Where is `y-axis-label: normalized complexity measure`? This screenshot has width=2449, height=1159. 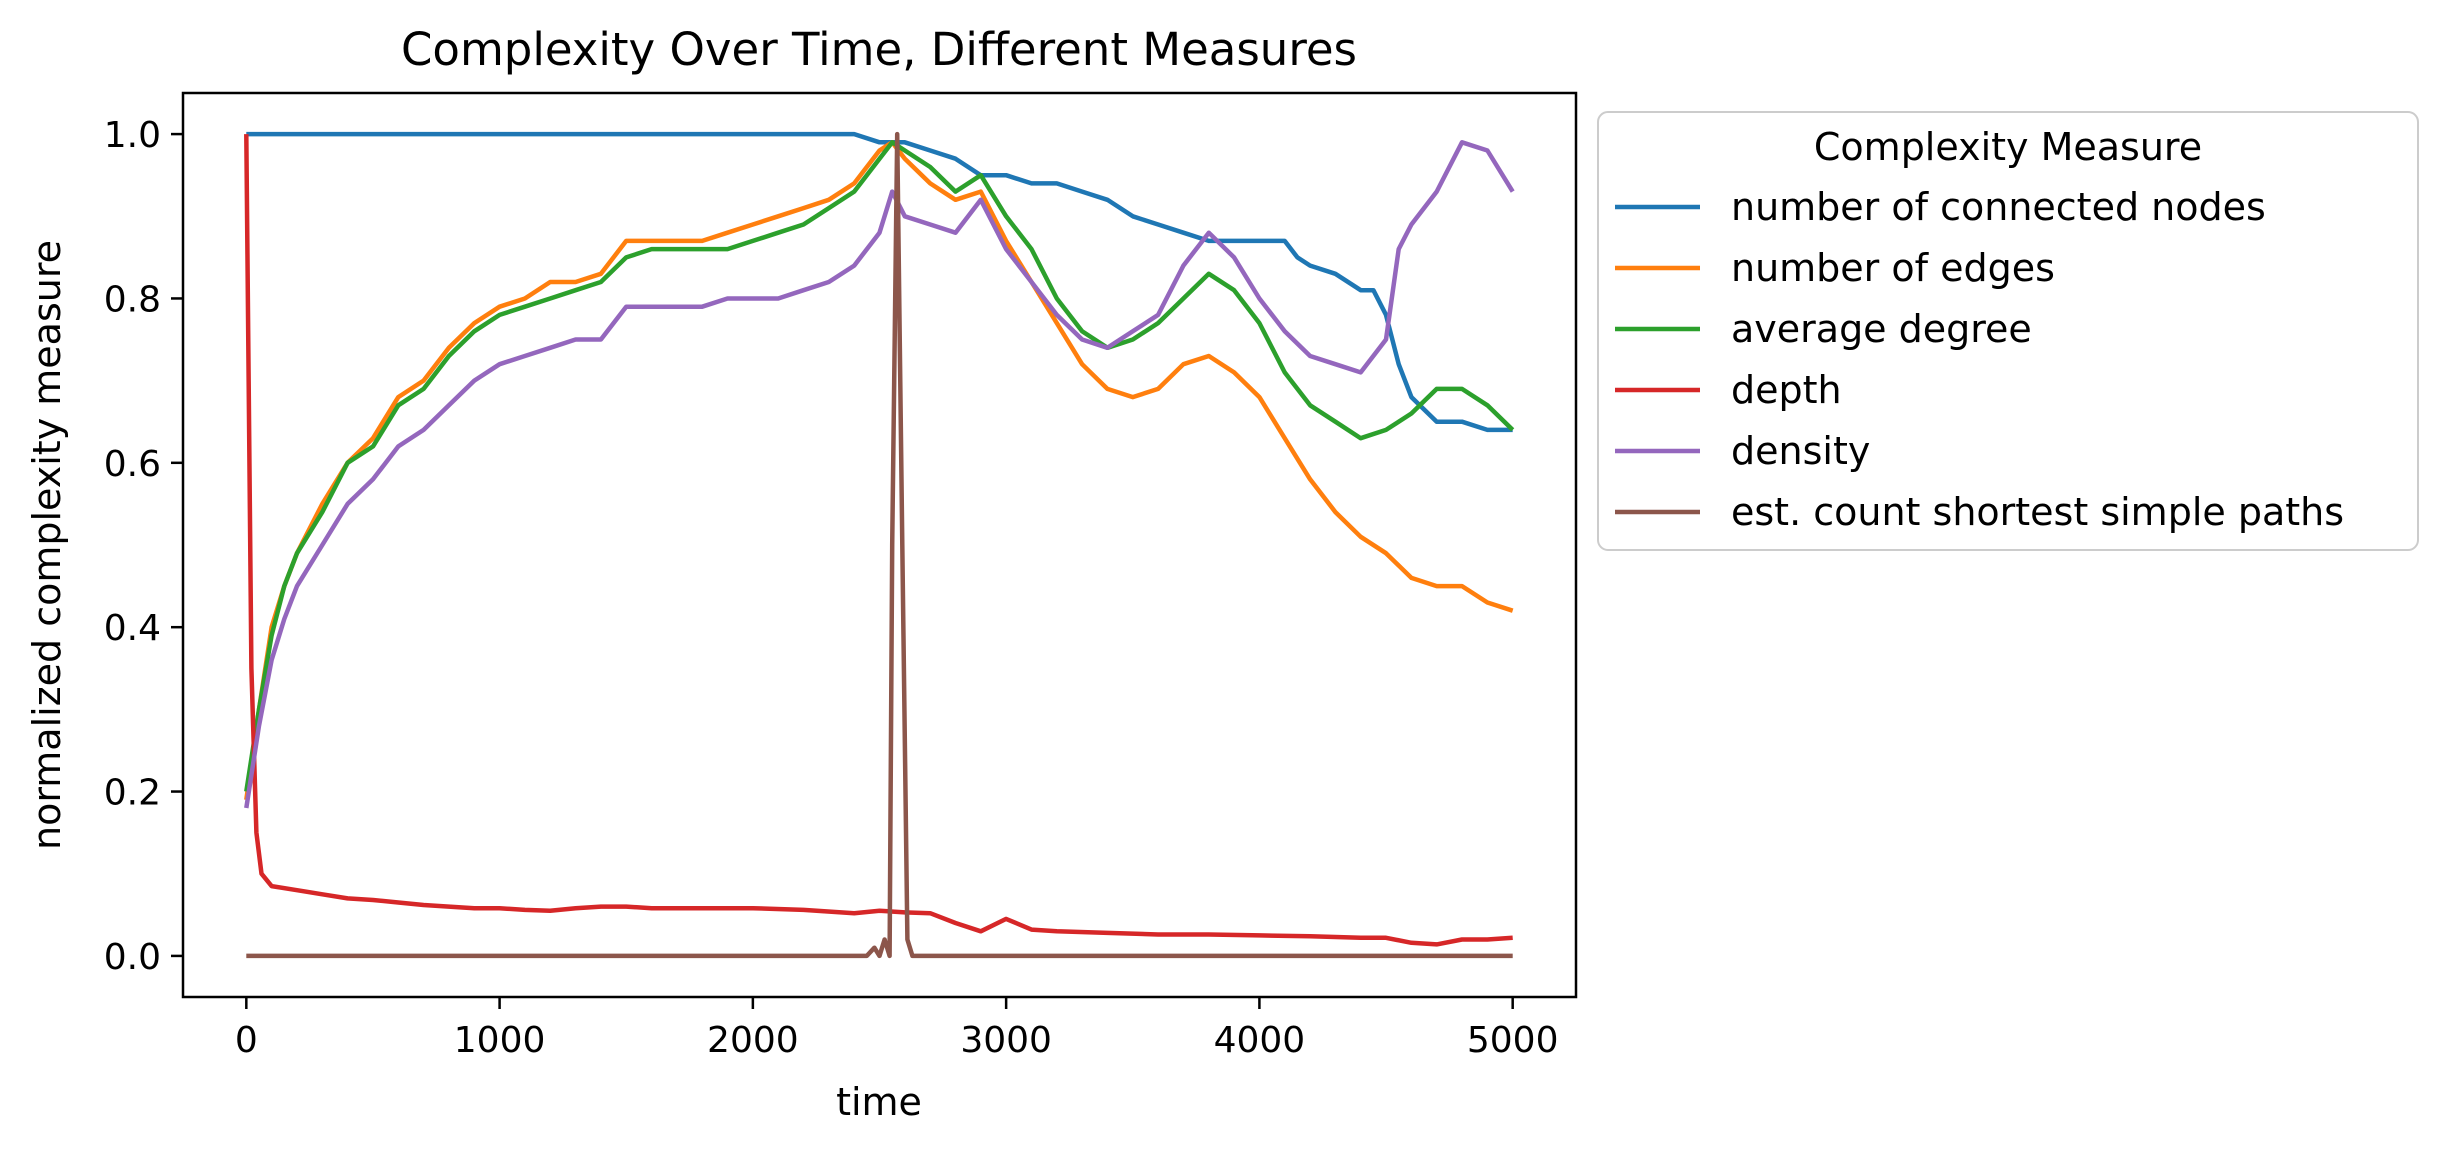 y-axis-label: normalized complexity measure is located at coordinates (47, 545).